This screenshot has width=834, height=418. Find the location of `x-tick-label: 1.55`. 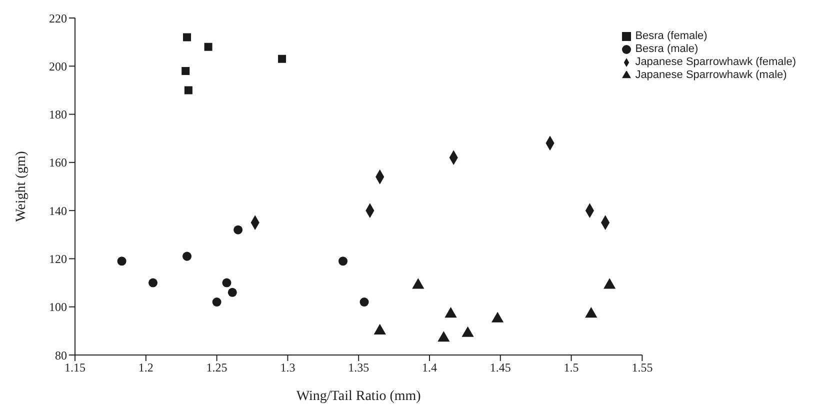

x-tick-label: 1.55 is located at coordinates (642, 367).